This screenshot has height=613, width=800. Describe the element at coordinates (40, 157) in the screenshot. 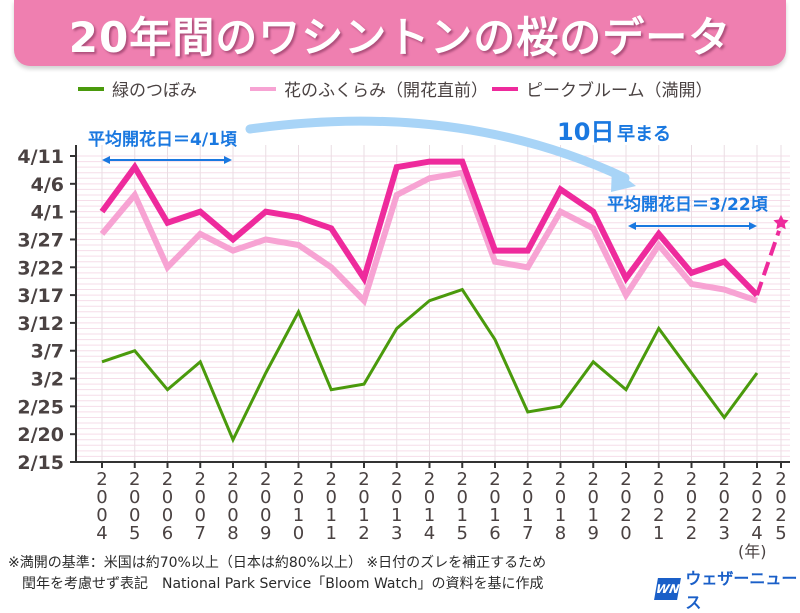

I see `y-tick-label: 4/11` at that location.